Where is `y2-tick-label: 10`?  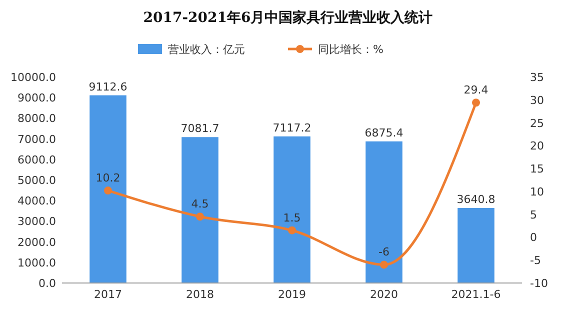 y2-tick-label: 10 is located at coordinates (537, 191).